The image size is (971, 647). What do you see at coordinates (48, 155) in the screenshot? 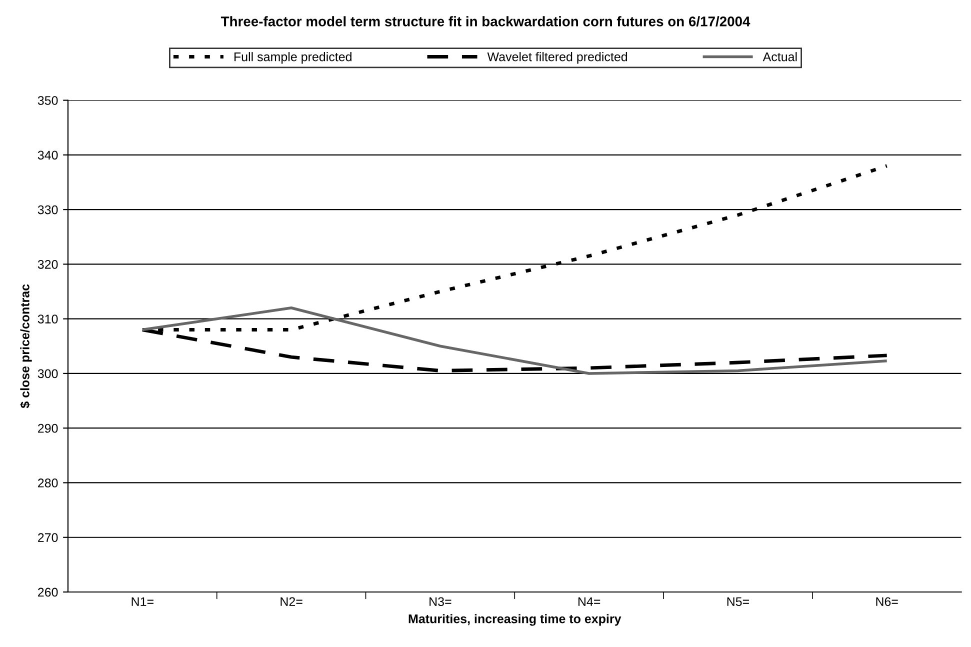
I see `y-tick-label: 340` at bounding box center [48, 155].